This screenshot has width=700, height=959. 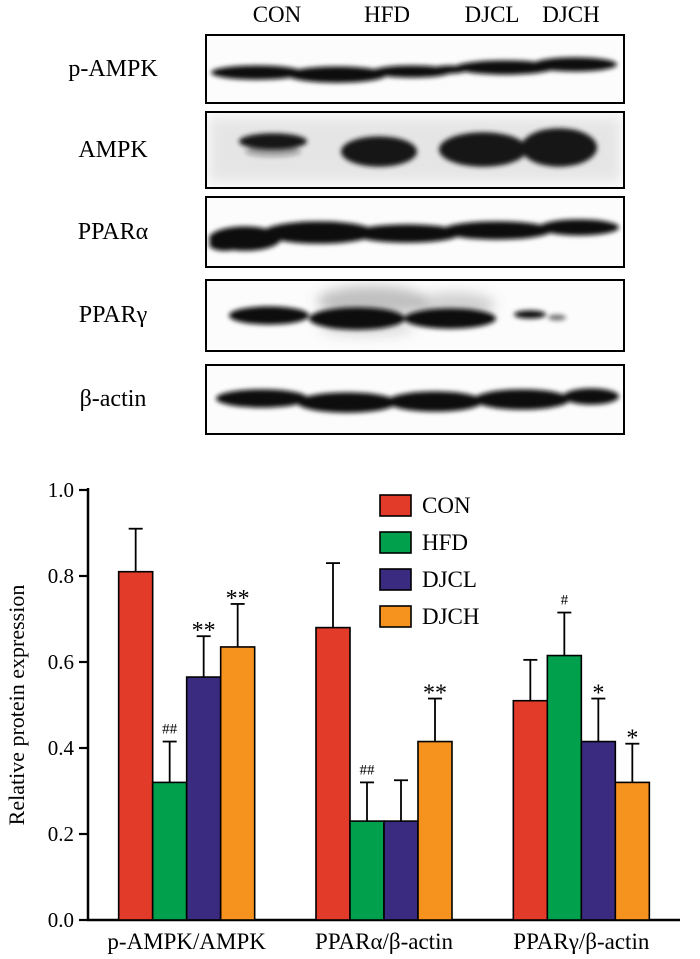 What do you see at coordinates (61, 748) in the screenshot?
I see `y-tick-label: 0.4` at bounding box center [61, 748].